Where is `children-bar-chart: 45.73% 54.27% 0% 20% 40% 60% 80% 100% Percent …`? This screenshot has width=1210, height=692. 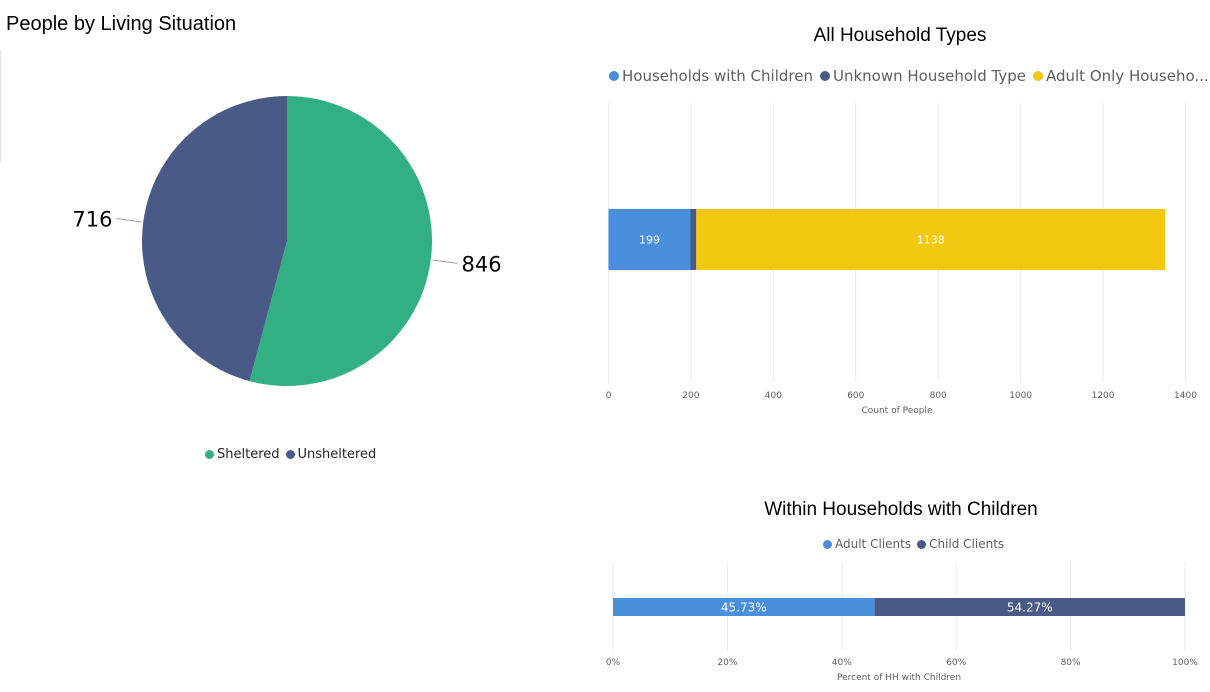
children-bar-chart: 45.73% 54.27% 0% 20% 40% 60% 80% 100% Percent … is located at coordinates (902, 623).